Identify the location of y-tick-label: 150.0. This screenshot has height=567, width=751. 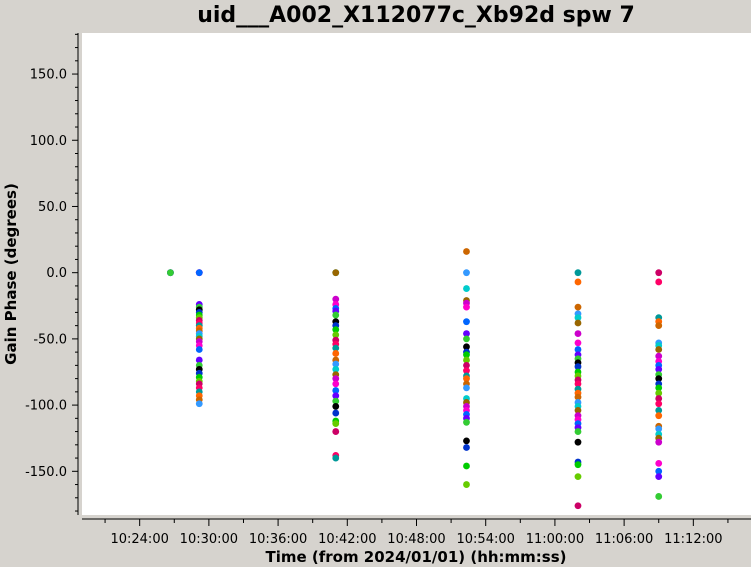
(48, 75).